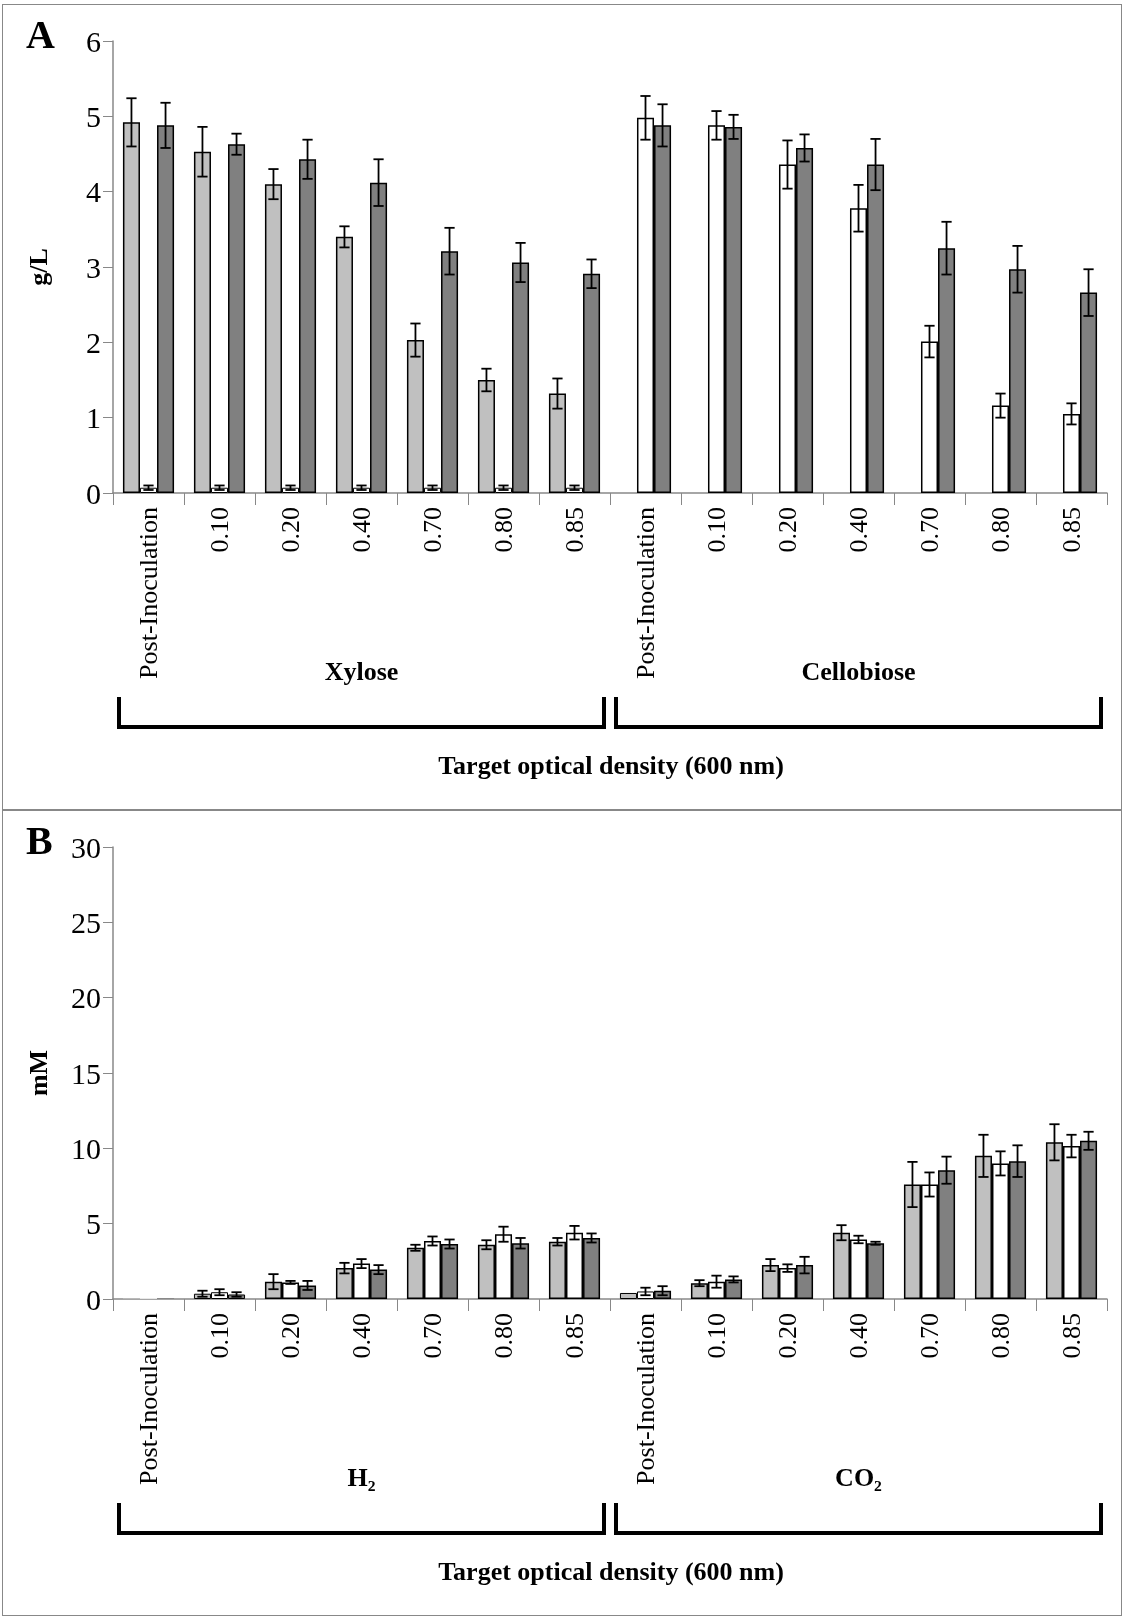 This screenshot has height=1619, width=1126. Describe the element at coordinates (361, 1478) in the screenshot. I see `text: H₂` at that location.